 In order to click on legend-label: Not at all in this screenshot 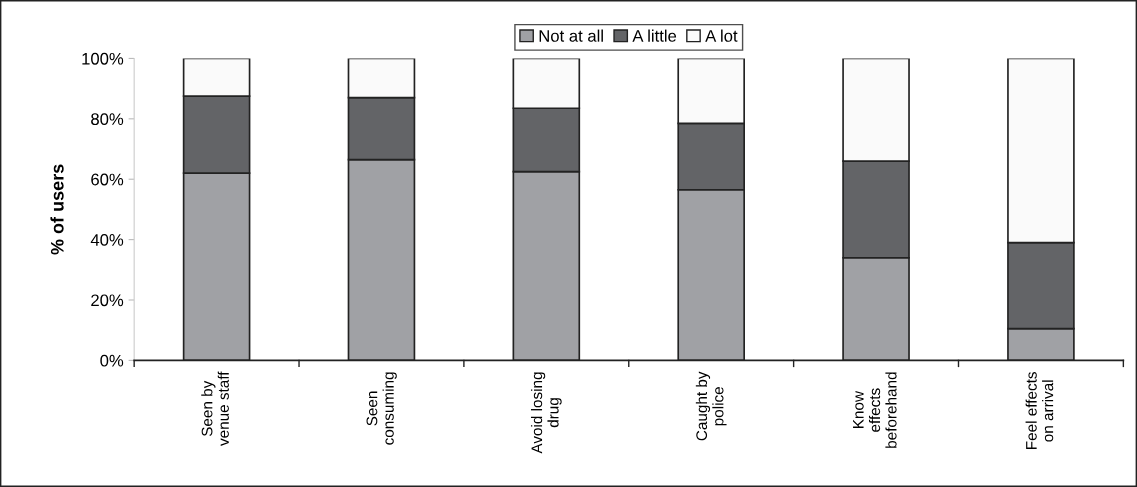, I will do `click(571, 35)`.